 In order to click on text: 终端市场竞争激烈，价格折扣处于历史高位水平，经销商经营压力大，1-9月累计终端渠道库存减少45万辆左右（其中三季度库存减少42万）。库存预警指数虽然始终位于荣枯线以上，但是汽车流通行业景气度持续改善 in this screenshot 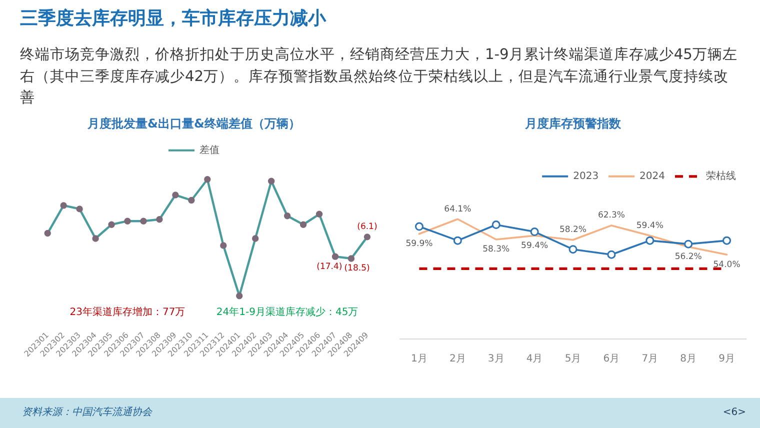, I will do `click(379, 76)`.